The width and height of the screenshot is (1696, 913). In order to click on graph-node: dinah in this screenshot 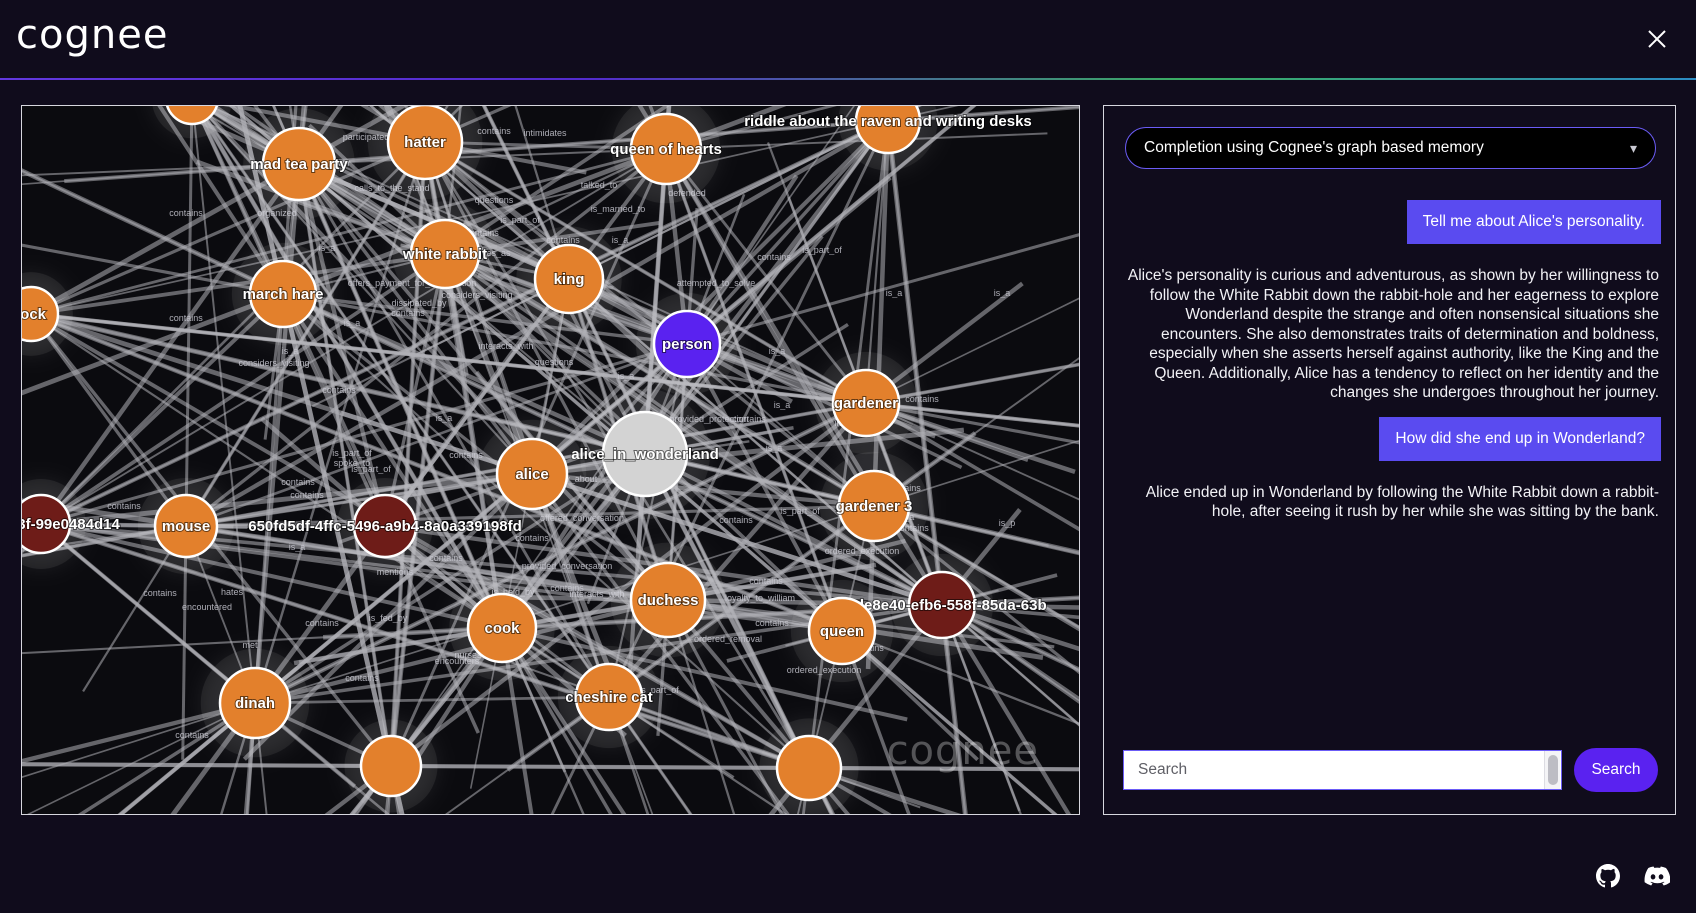, I will do `click(255, 703)`.